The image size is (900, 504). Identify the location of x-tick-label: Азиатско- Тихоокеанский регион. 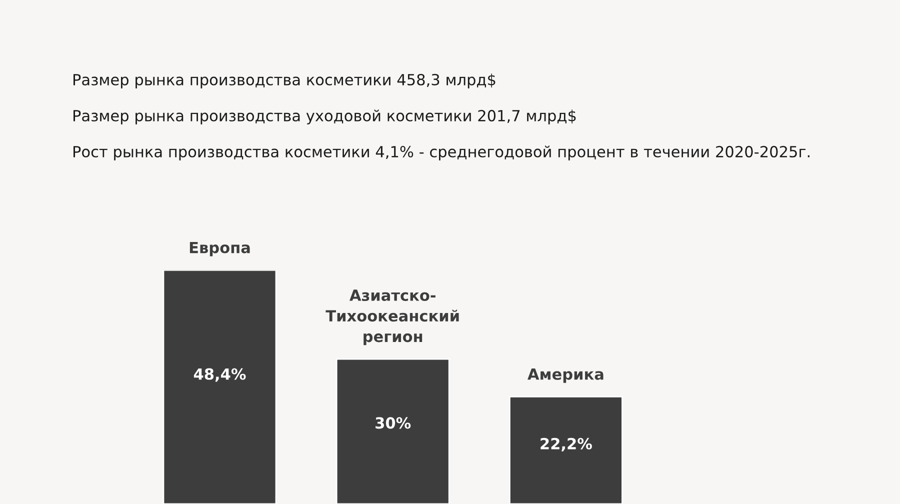
(392, 318).